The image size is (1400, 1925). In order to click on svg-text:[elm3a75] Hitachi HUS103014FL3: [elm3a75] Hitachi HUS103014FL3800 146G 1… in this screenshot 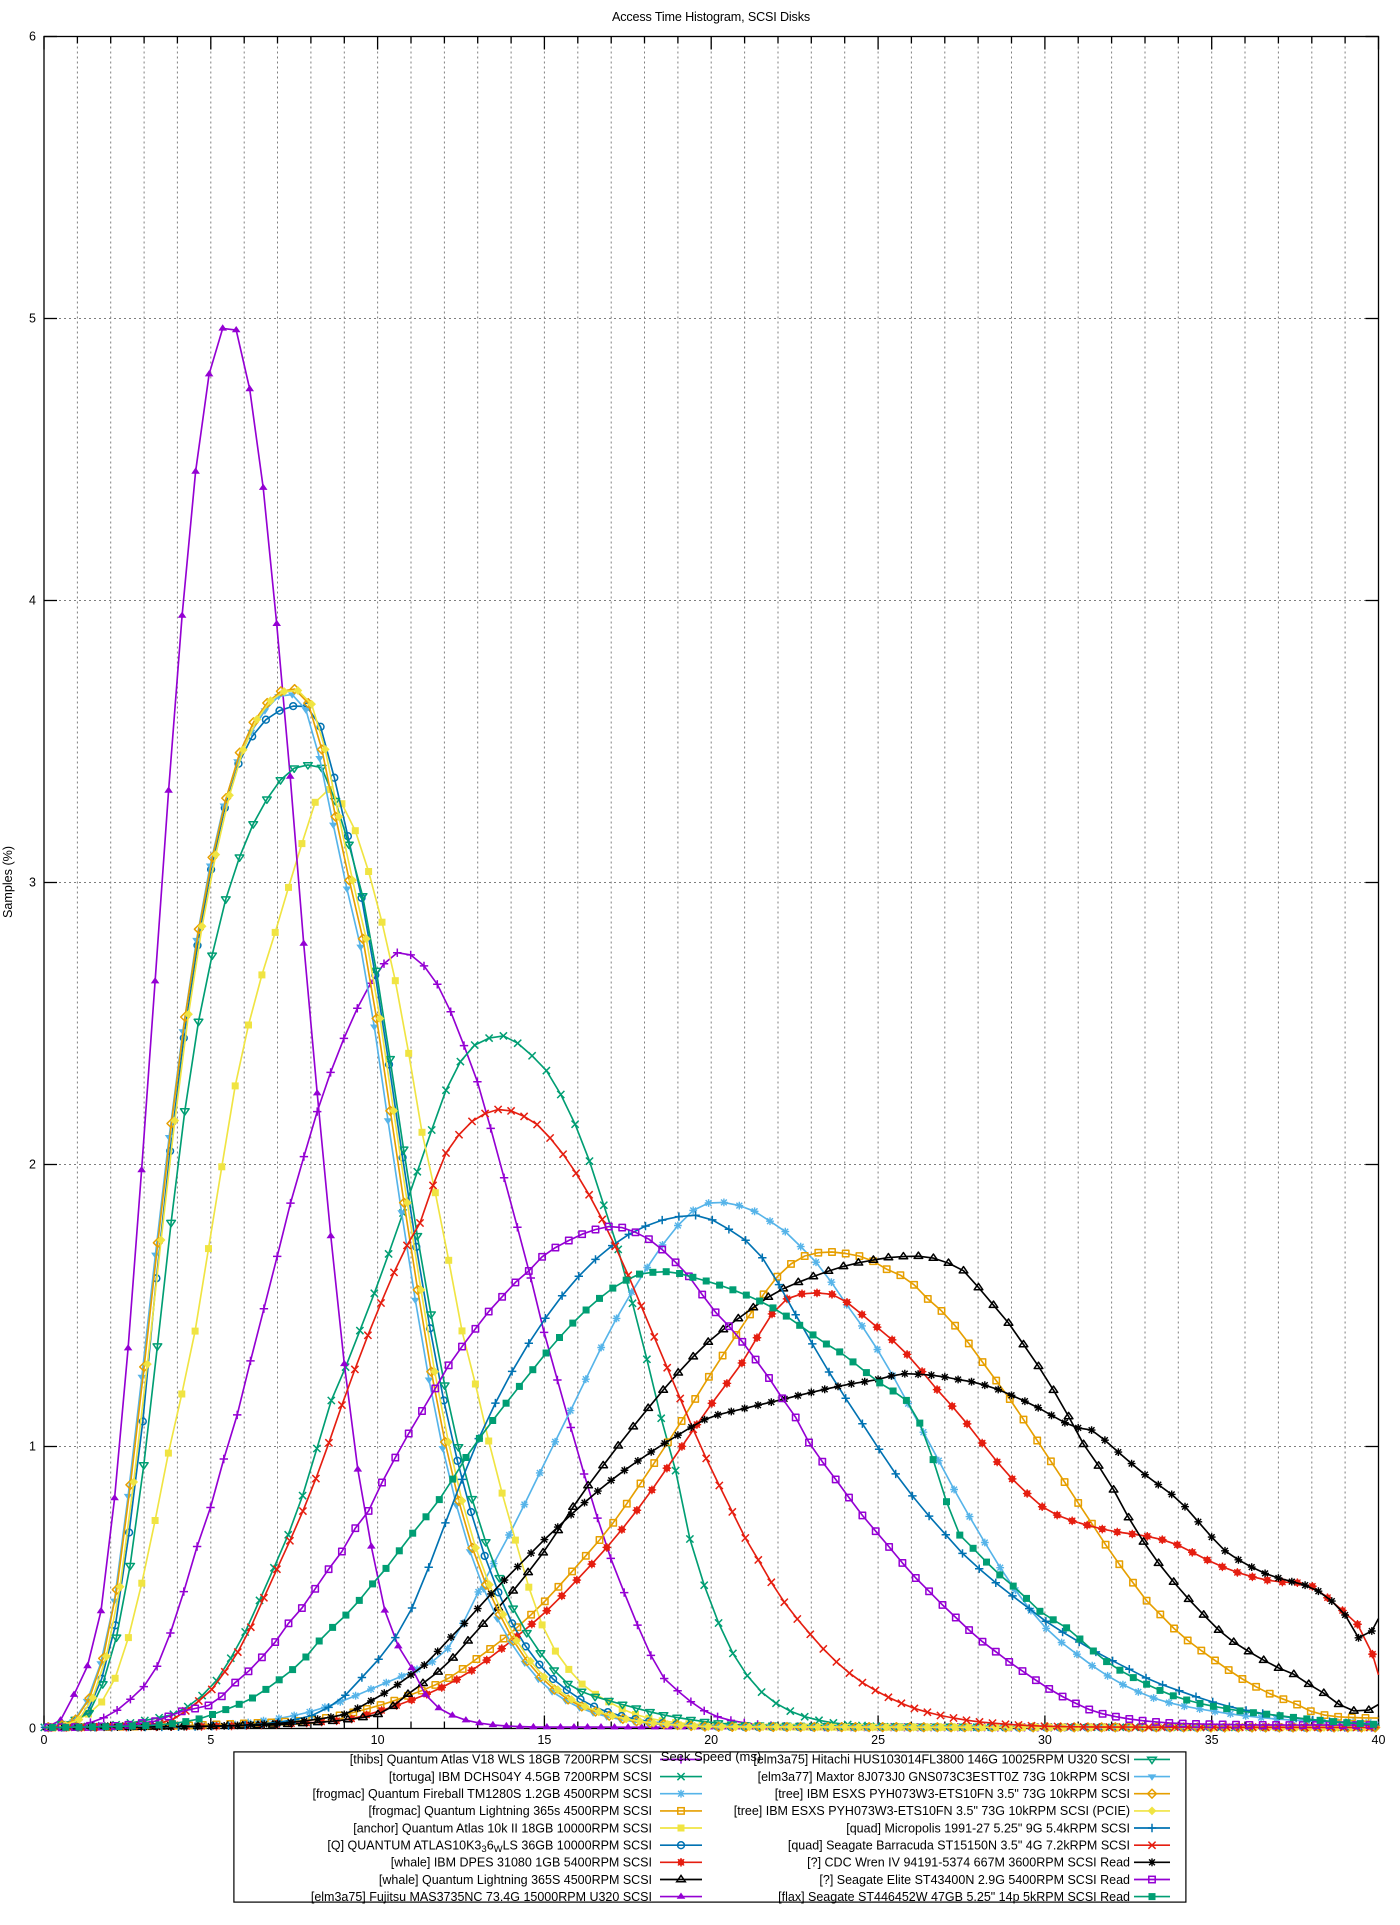, I will do `click(941, 1760)`.